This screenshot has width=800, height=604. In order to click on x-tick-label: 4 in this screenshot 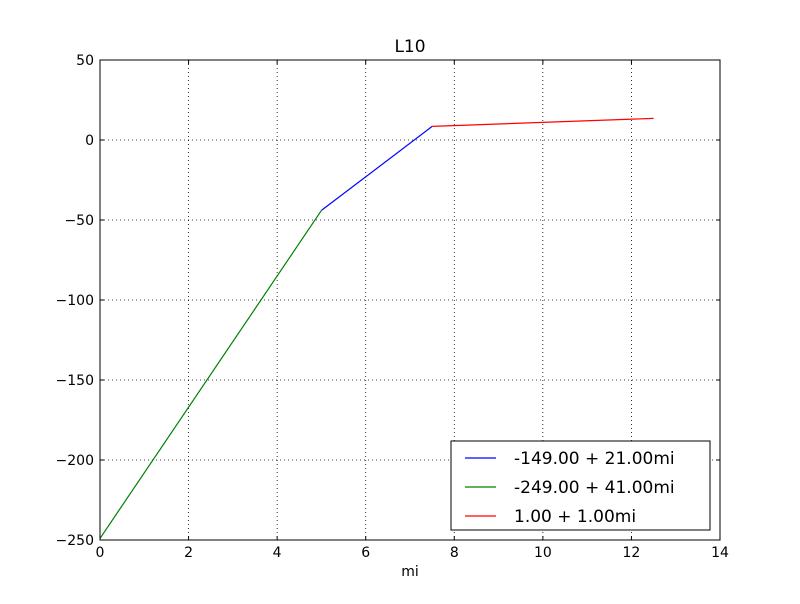, I will do `click(277, 553)`.